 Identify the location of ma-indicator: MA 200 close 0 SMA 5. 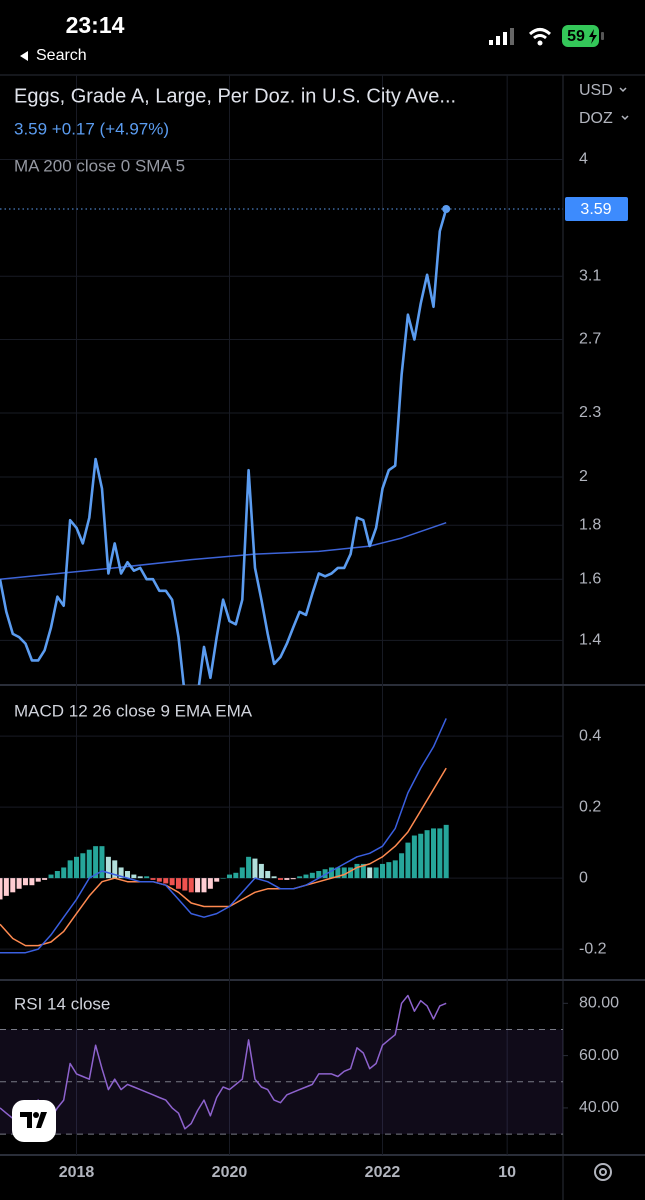
(99, 165).